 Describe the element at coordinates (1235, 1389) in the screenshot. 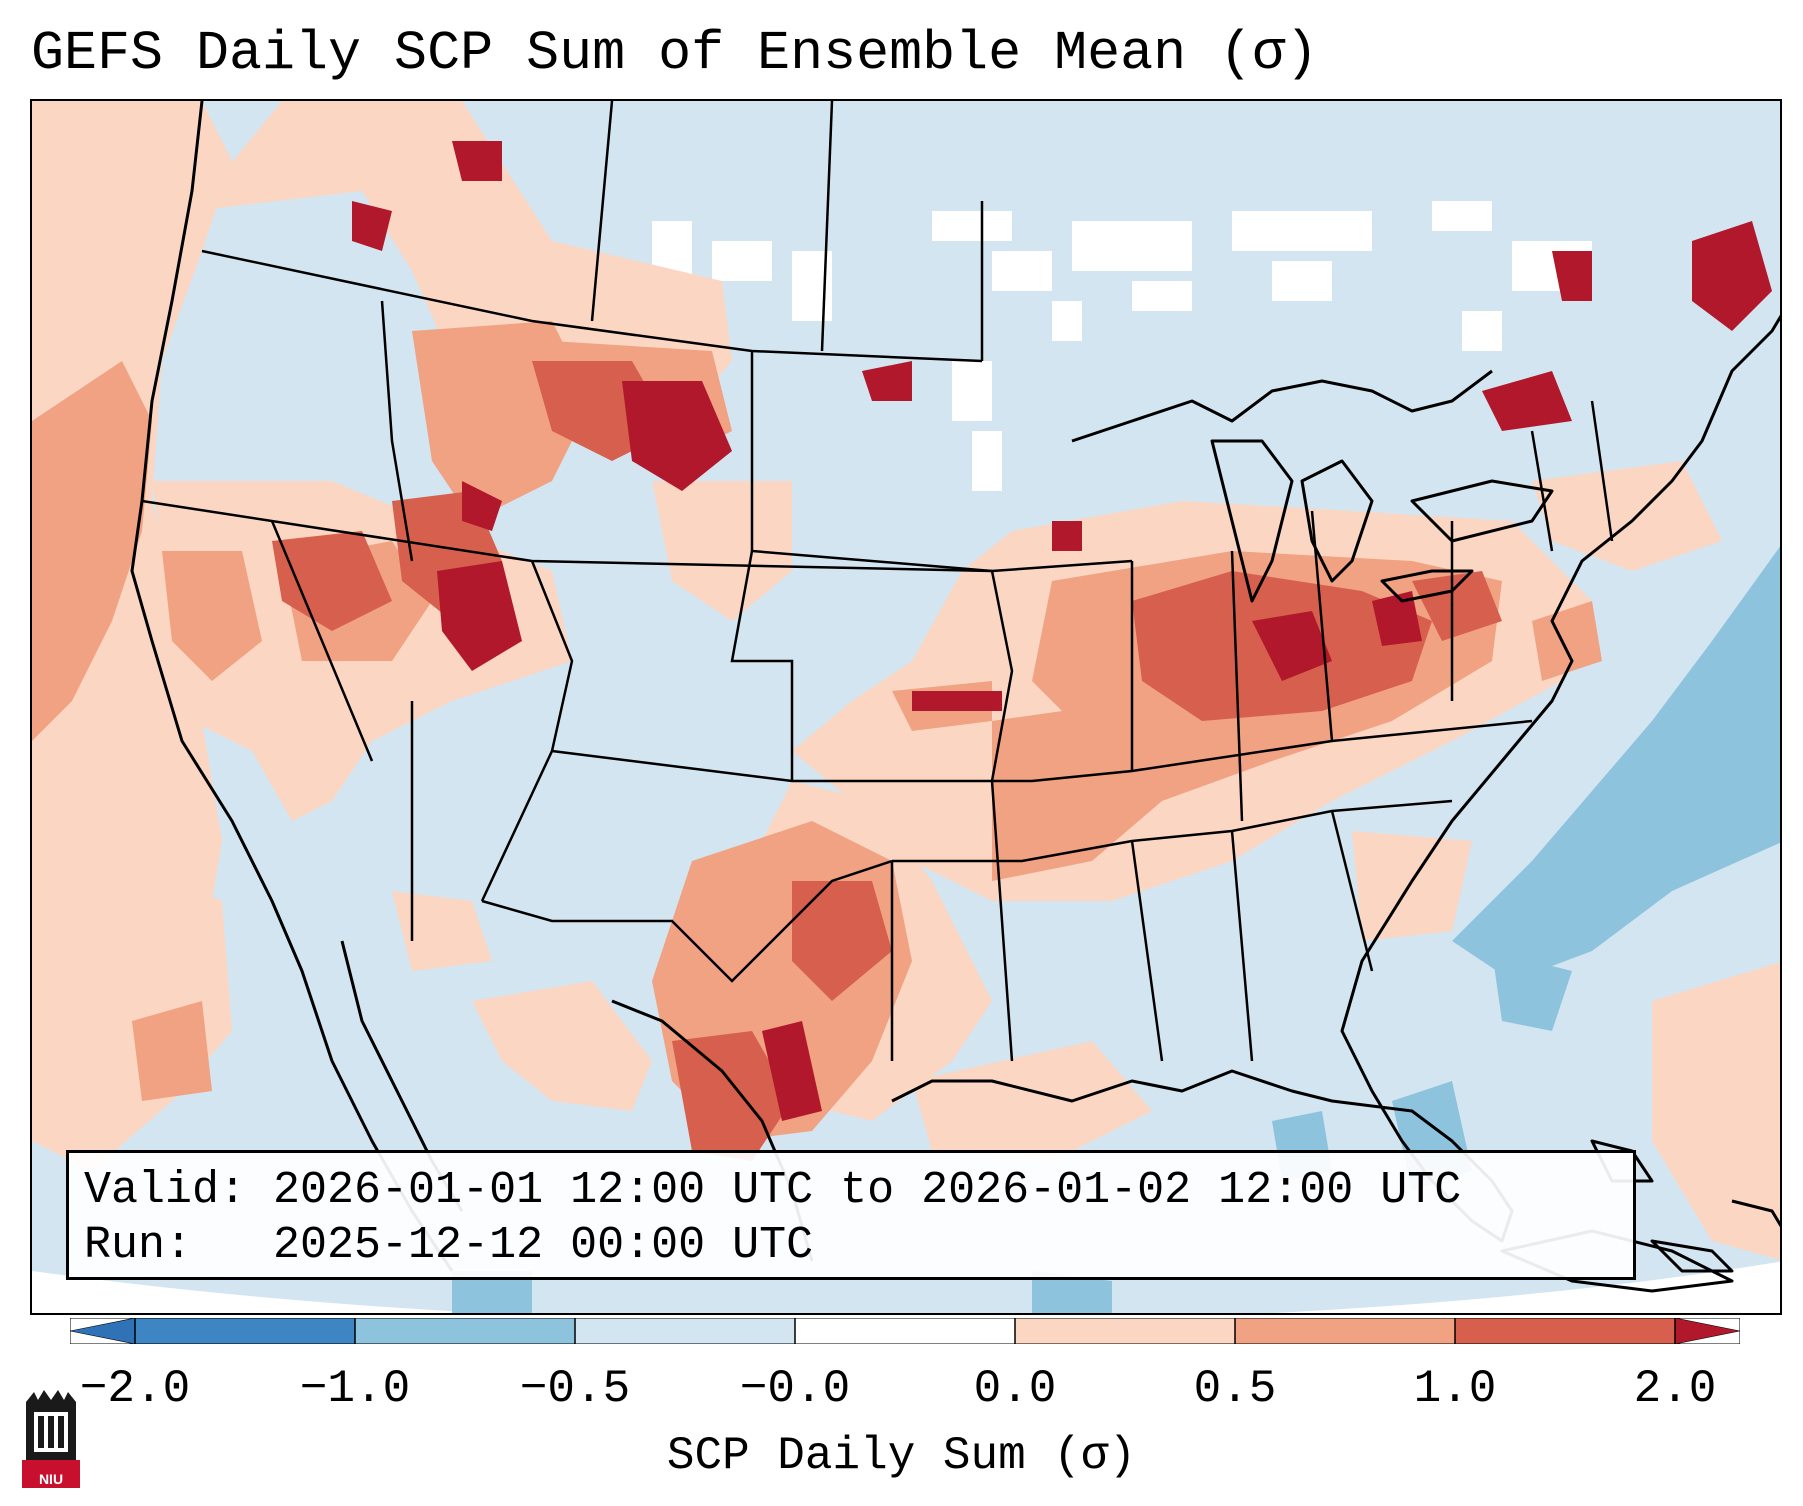

I see `colorbar-tick-label: 0.5` at that location.